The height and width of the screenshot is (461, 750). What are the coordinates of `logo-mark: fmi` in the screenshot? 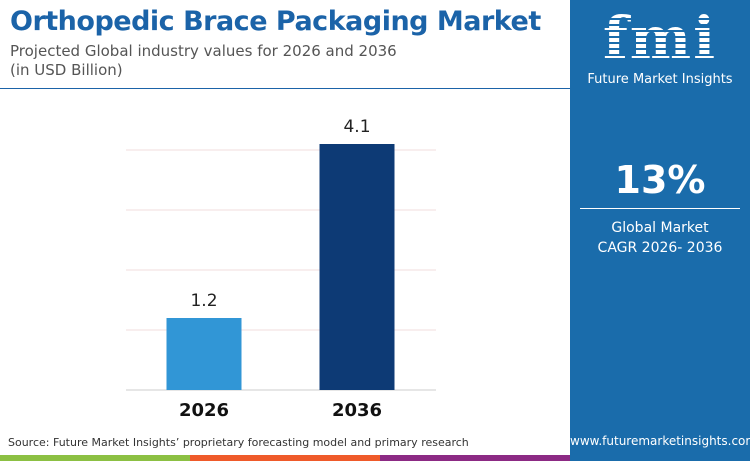 It's located at (660, 38).